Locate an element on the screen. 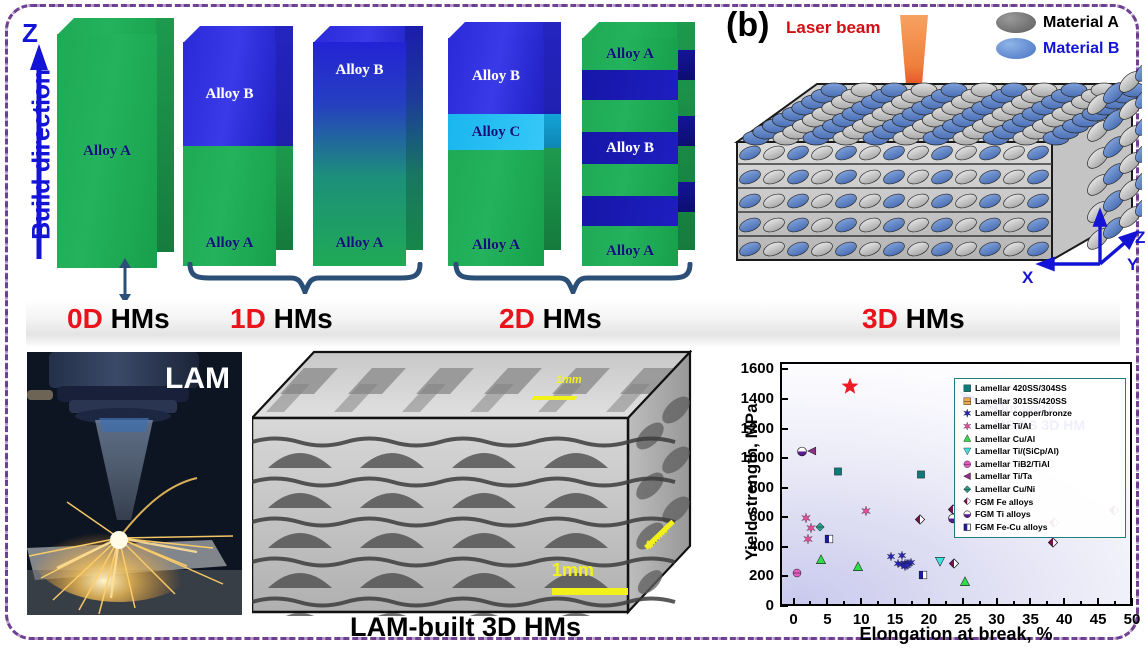 The width and height of the screenshot is (1148, 649). y-tick-label: 1000 is located at coordinates (757, 458).